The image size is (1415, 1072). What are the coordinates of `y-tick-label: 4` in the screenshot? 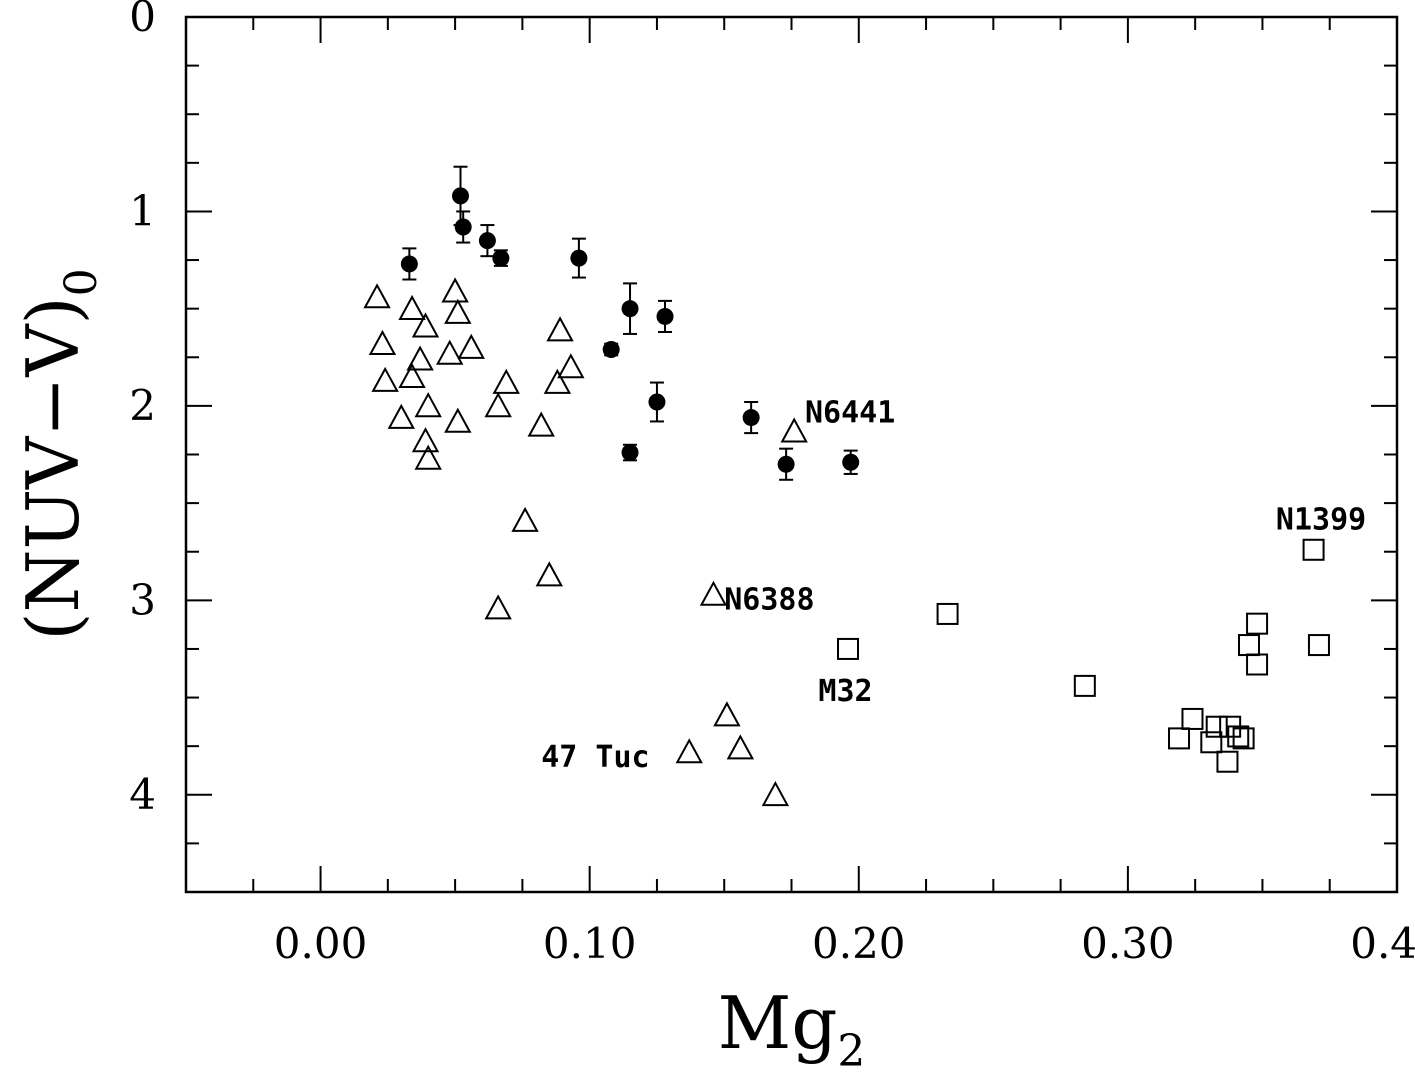 It's located at (142, 794).